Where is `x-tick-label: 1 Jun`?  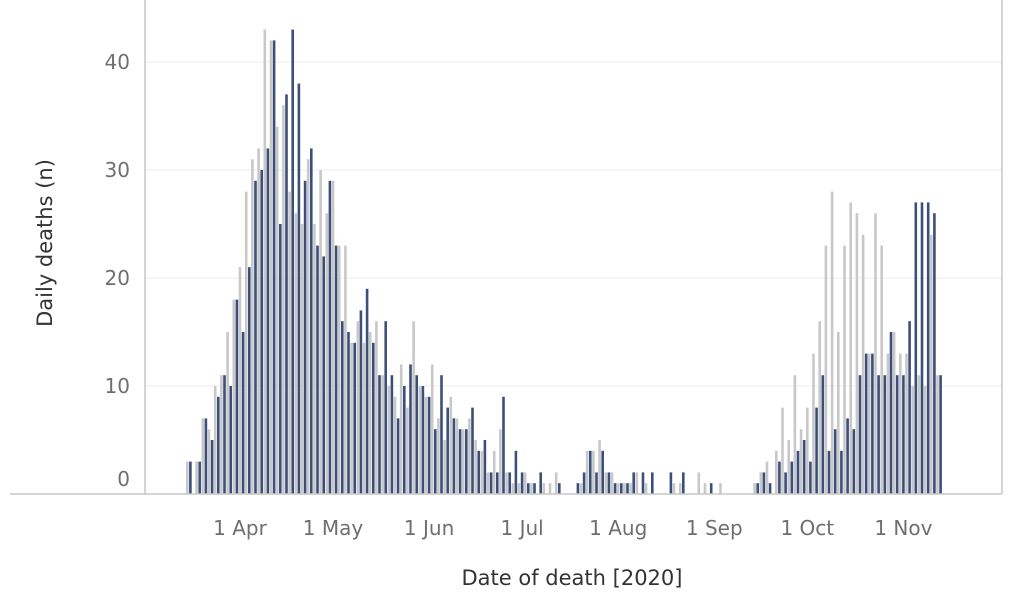
x-tick-label: 1 Jun is located at coordinates (429, 528).